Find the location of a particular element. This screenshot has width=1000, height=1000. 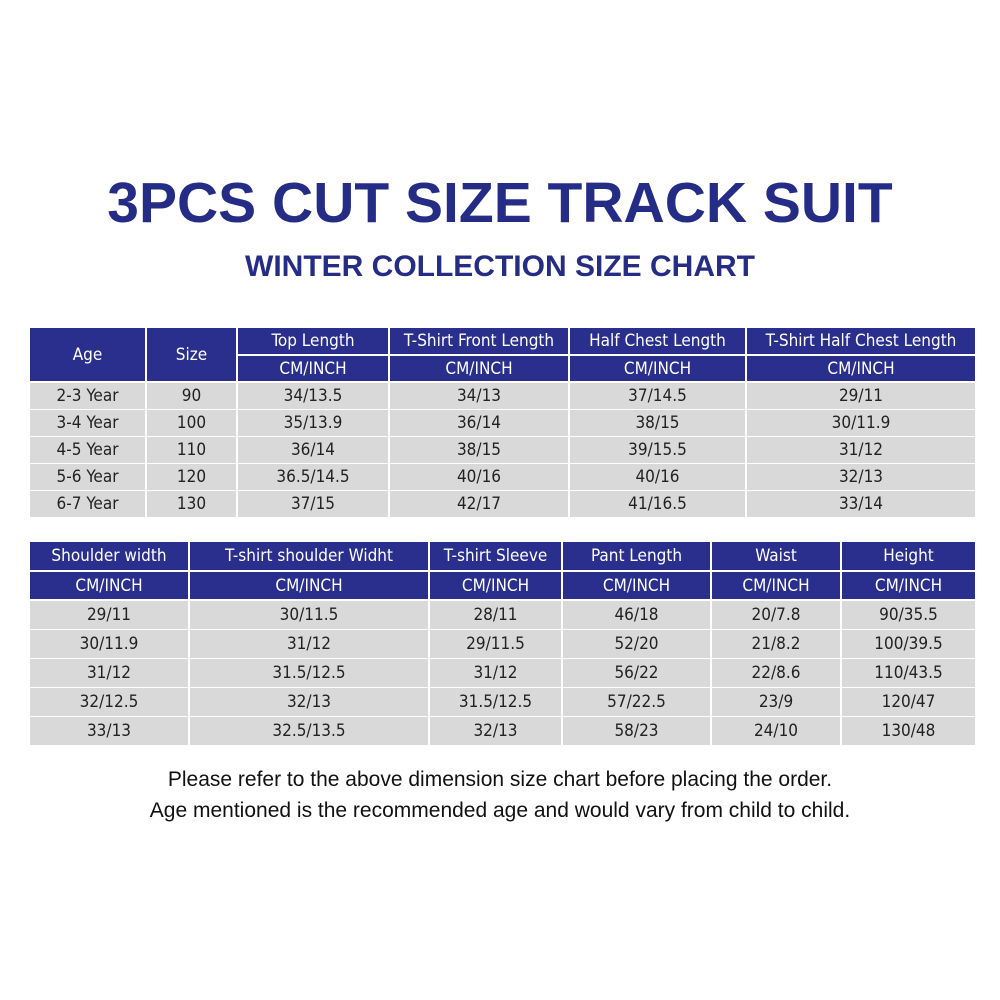

data-cell: 120/47 is located at coordinates (908, 702).